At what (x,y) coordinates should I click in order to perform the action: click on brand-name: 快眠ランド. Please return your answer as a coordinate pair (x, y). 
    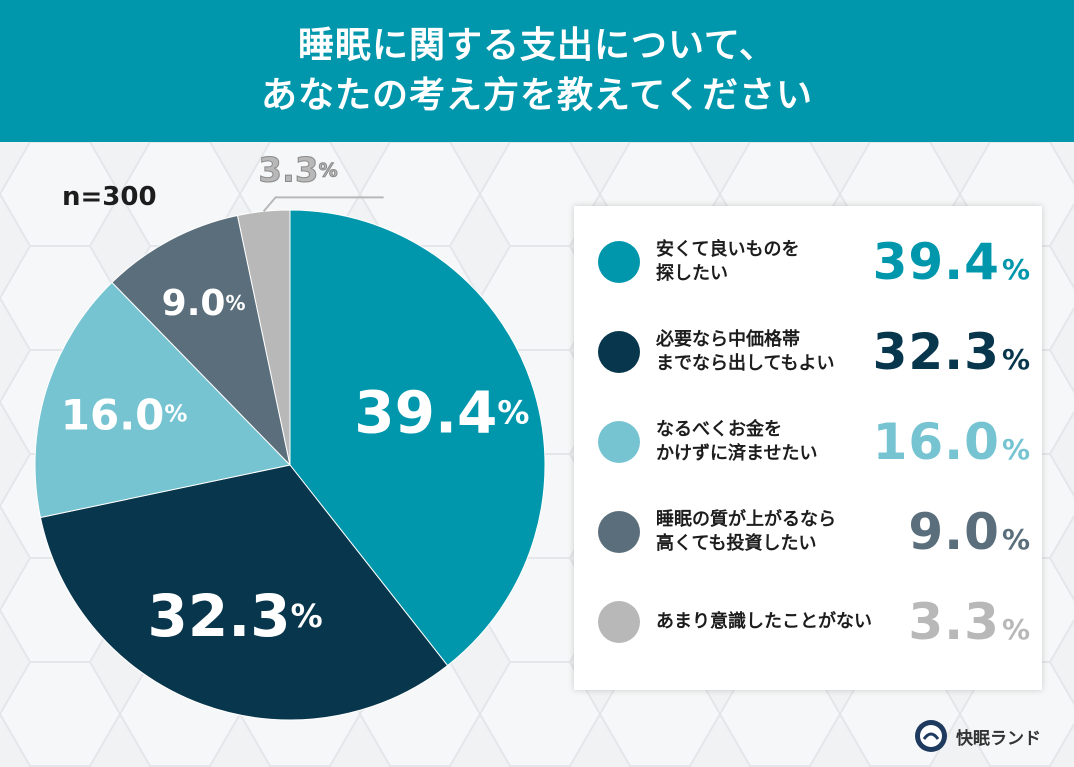
    Looking at the image, I should click on (998, 738).